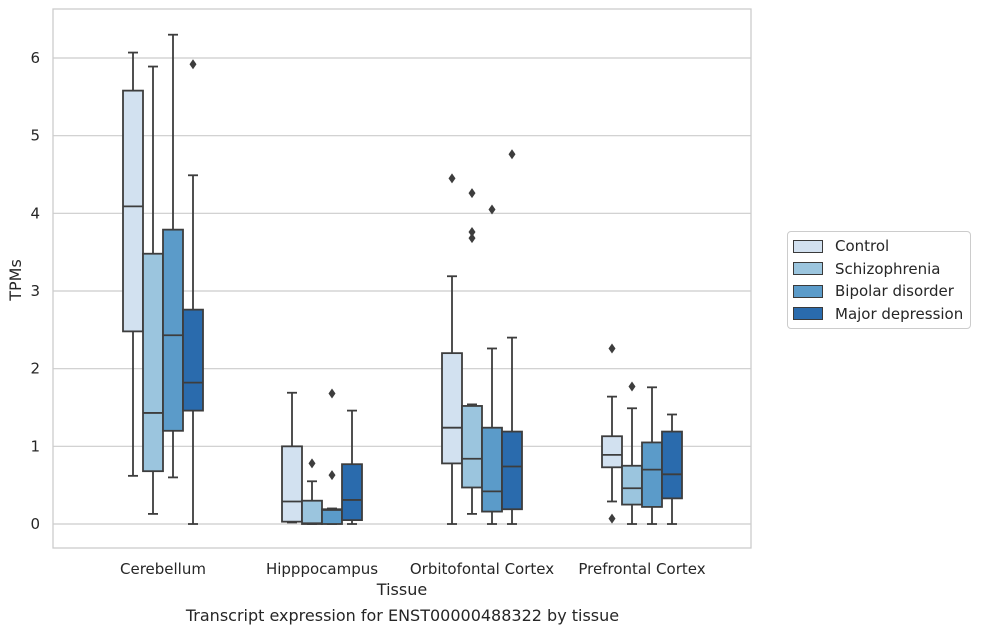 The height and width of the screenshot is (634, 983). I want to click on x-axis-label: Tissue, so click(401, 589).